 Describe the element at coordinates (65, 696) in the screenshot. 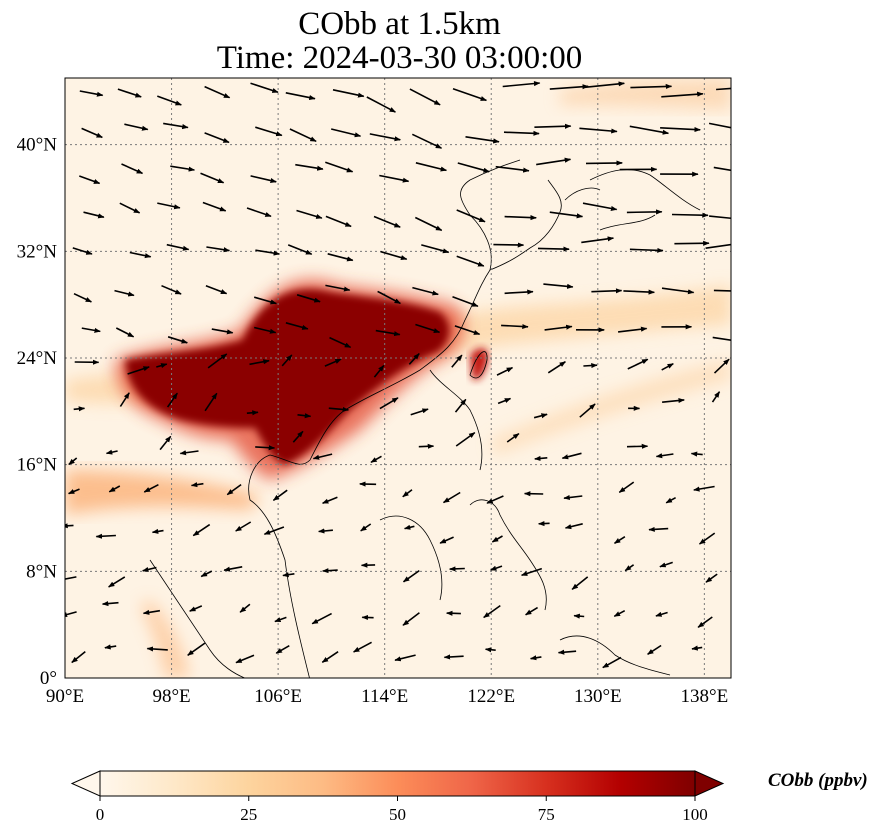

I see `lon-tick-label: 90°E` at that location.